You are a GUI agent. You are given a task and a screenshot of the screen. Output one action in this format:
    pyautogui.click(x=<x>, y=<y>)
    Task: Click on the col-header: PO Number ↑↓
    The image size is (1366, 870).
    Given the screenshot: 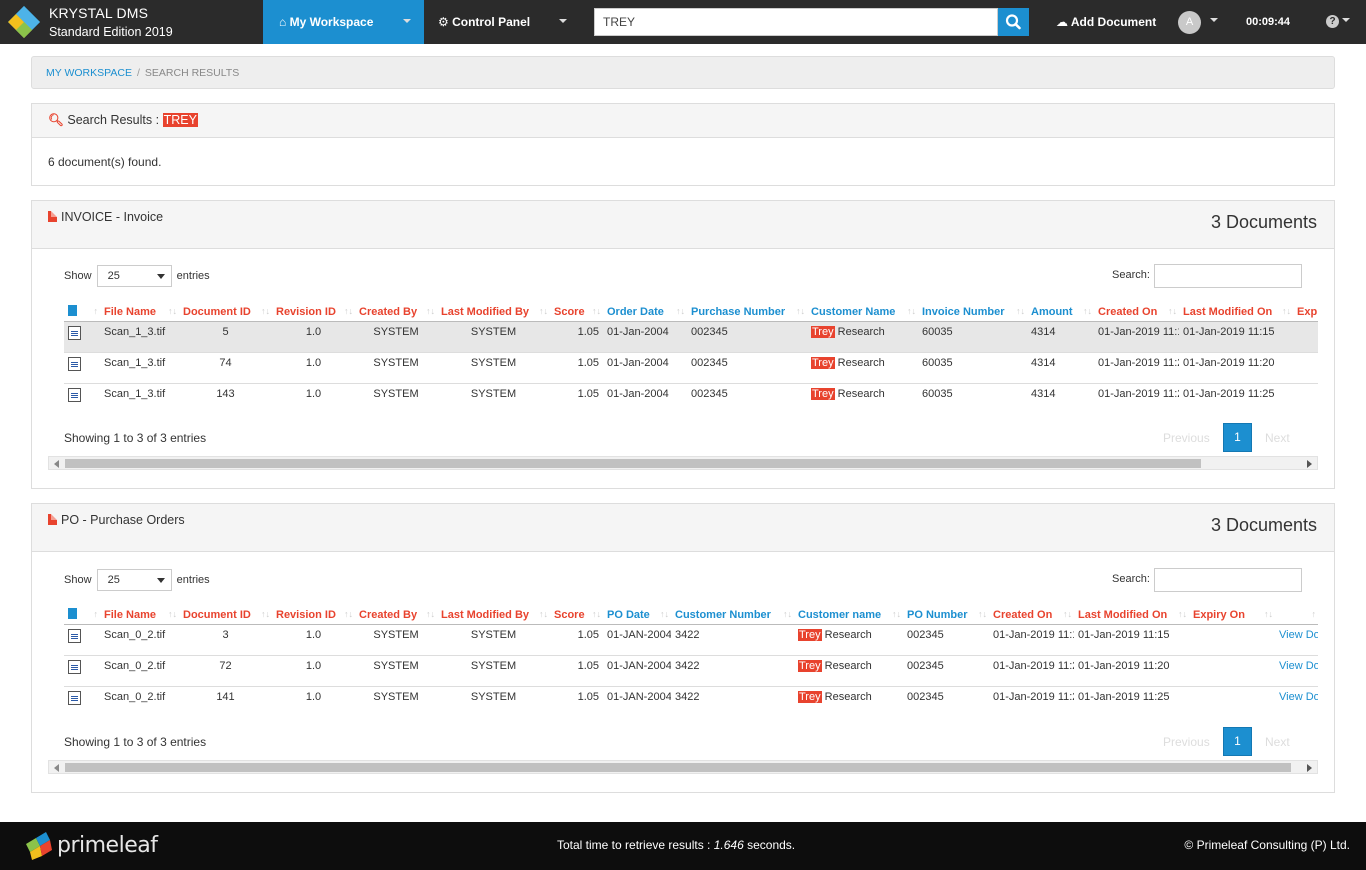 What is the action you would take?
    pyautogui.click(x=946, y=615)
    